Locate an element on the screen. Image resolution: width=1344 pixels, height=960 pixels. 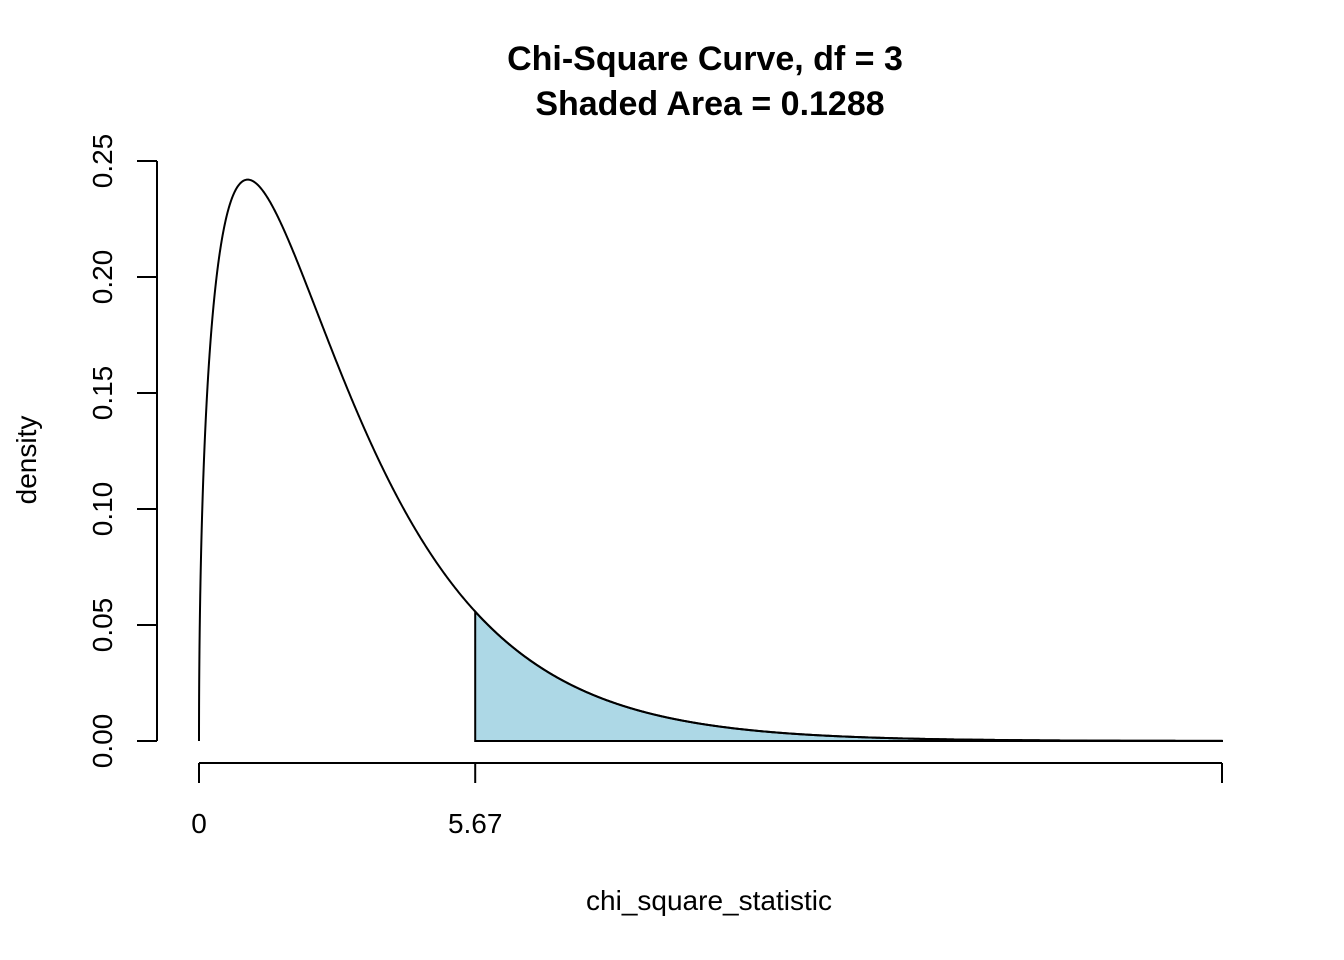
y-axis: 0.00 0.05 0.10 0.15 0.20 0.25 is located at coordinates (122, 451).